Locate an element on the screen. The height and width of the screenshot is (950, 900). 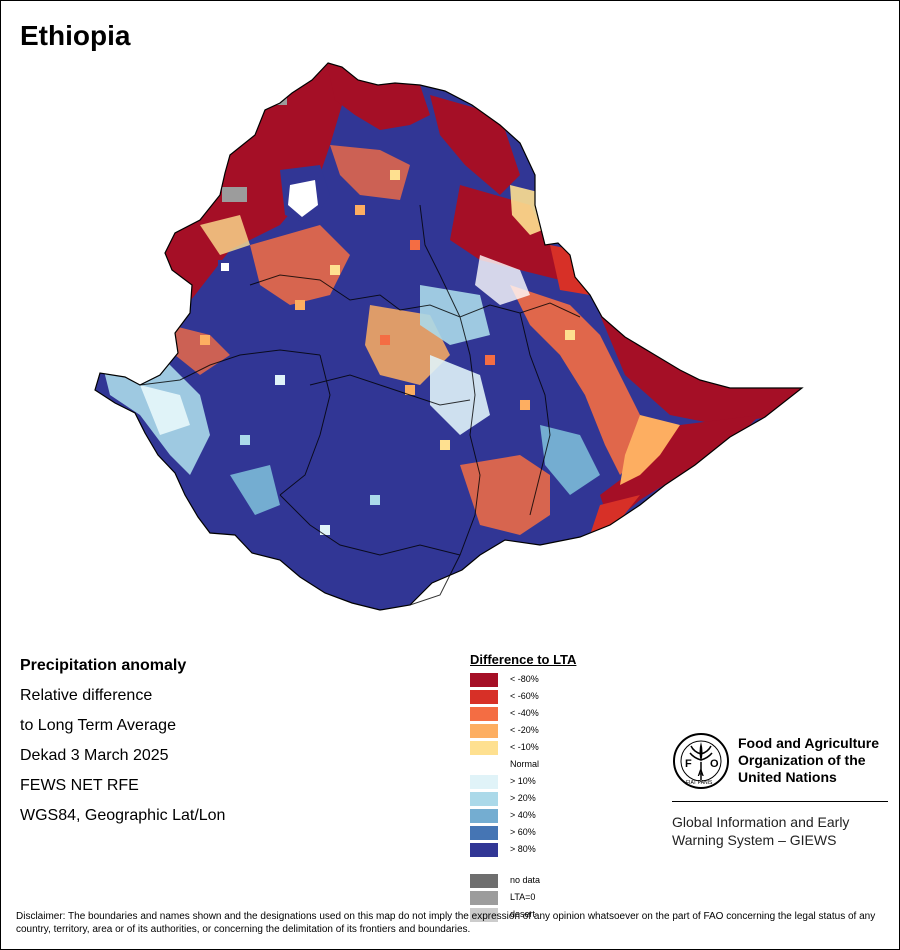
map-info-source: FEWS NET RFE is located at coordinates (79, 785).